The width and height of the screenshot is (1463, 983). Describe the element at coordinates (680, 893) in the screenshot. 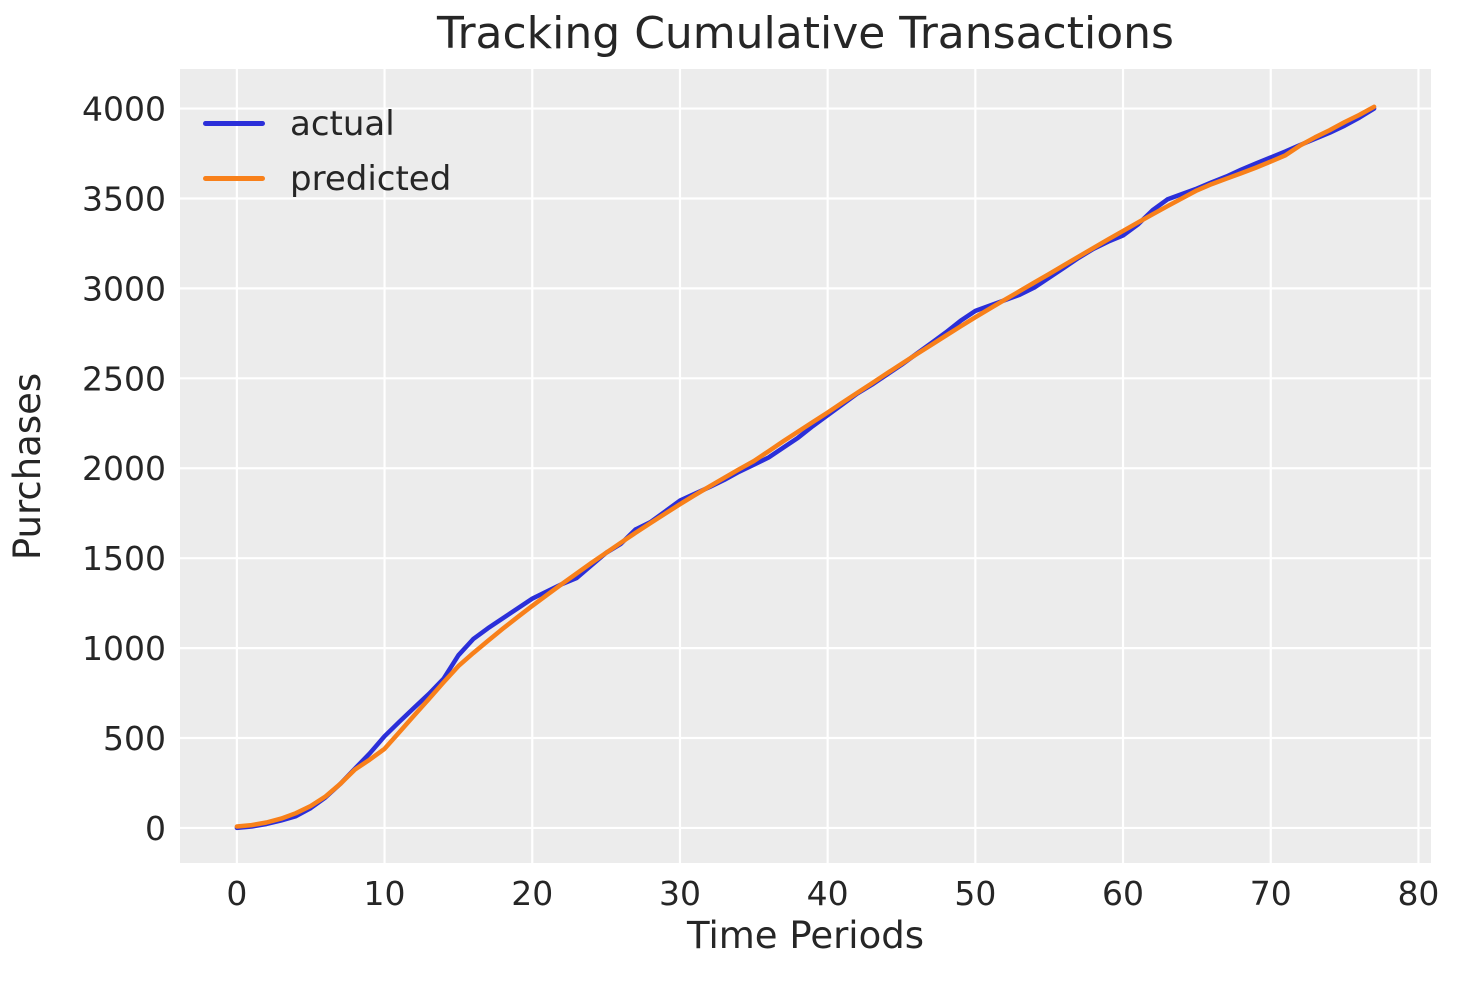

I see `x-tick-label-30: 30` at that location.